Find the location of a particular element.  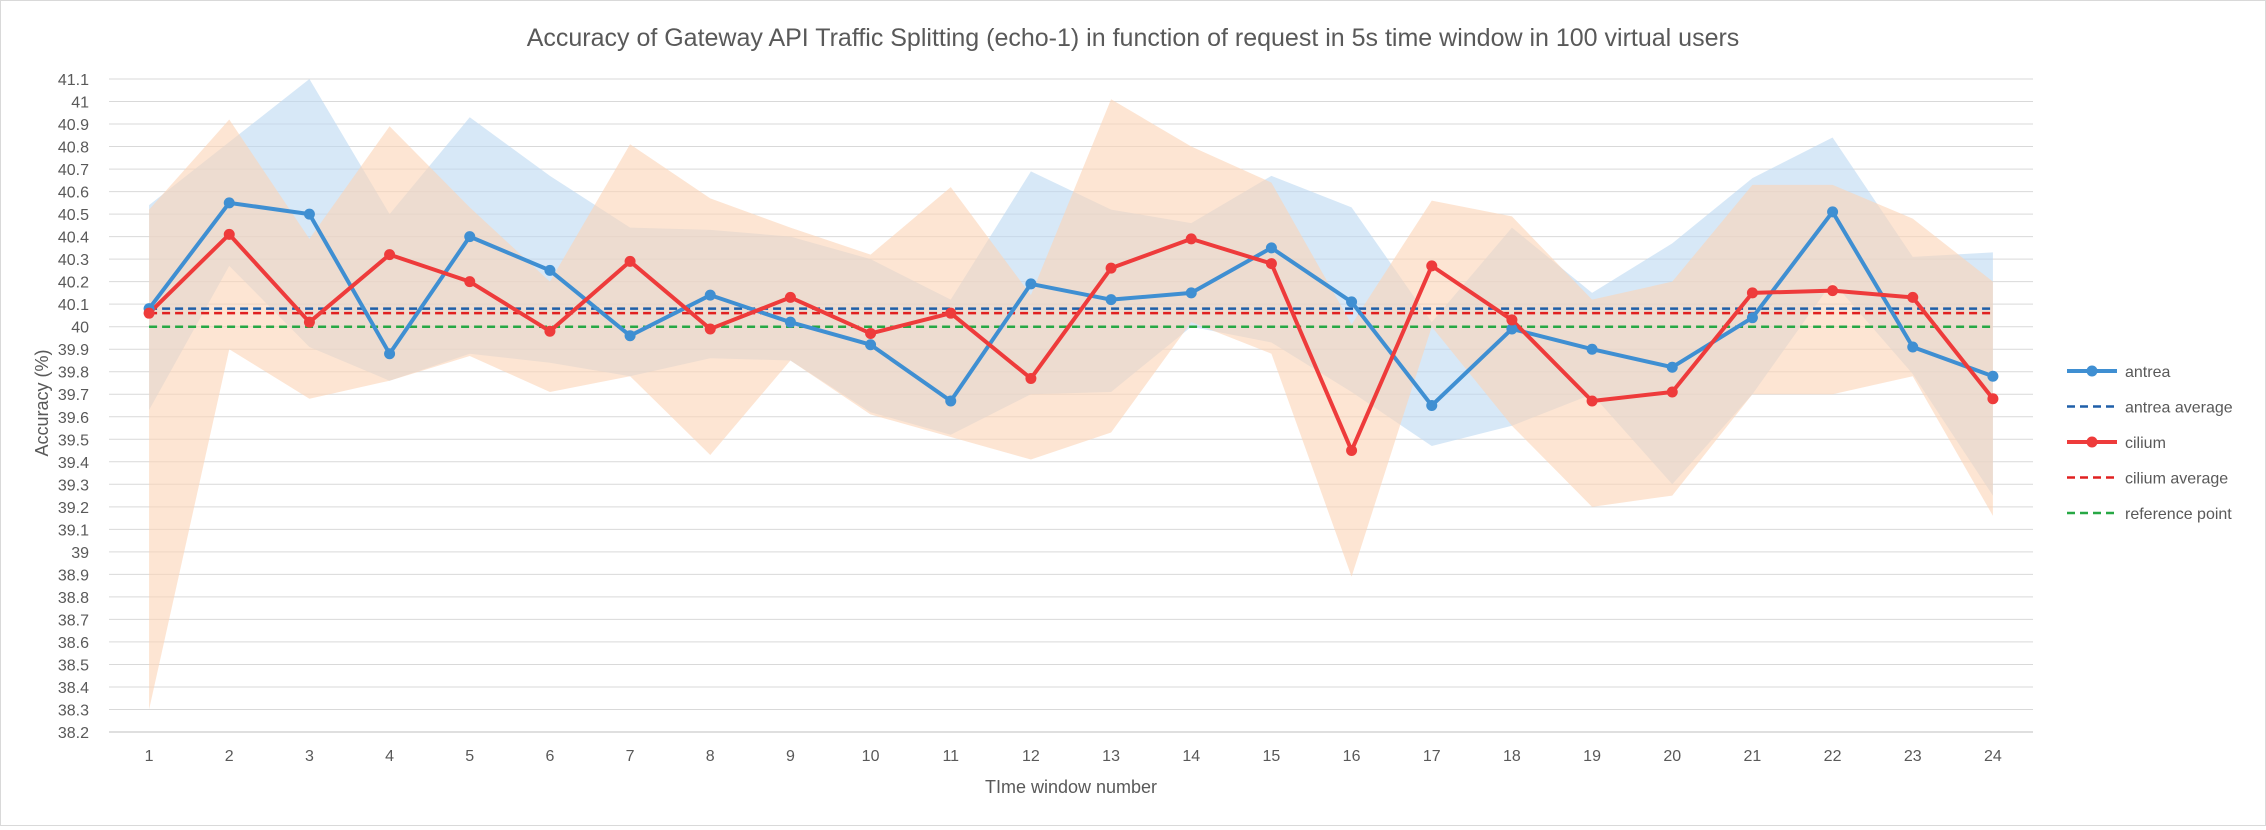

y-tick-label: 39 is located at coordinates (80, 553).